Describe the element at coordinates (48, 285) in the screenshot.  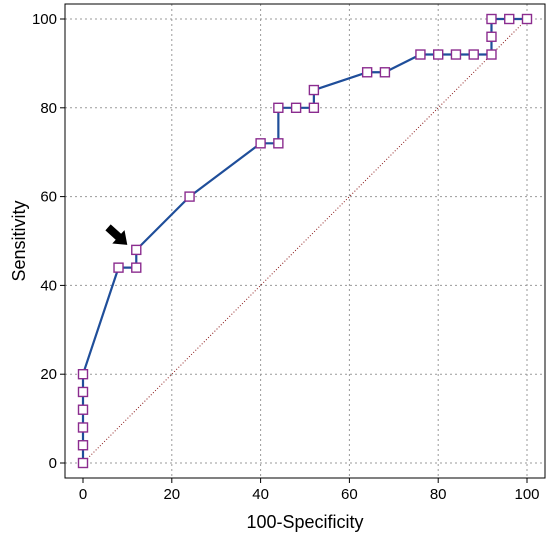
I see `y-tick-label: 40` at that location.